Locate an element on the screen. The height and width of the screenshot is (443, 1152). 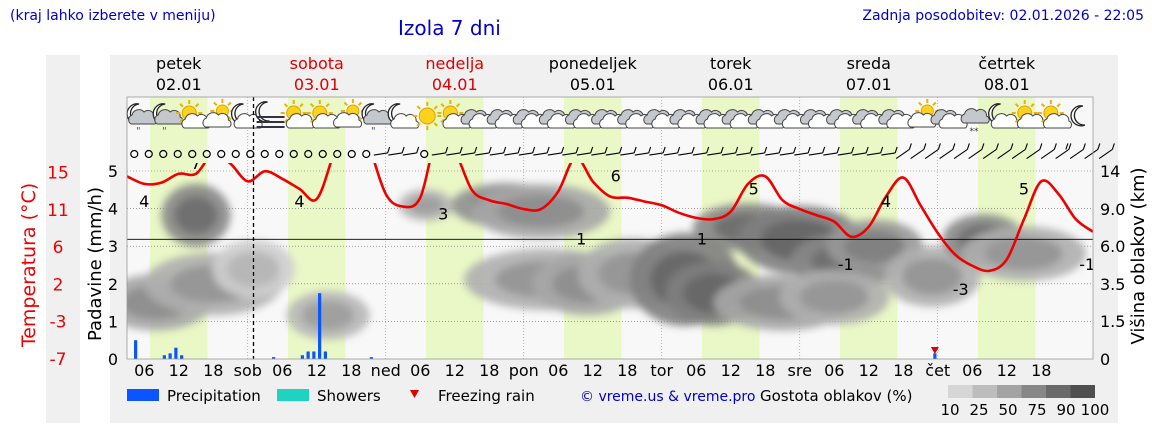
temperature-data-label: 1 is located at coordinates (581, 239).